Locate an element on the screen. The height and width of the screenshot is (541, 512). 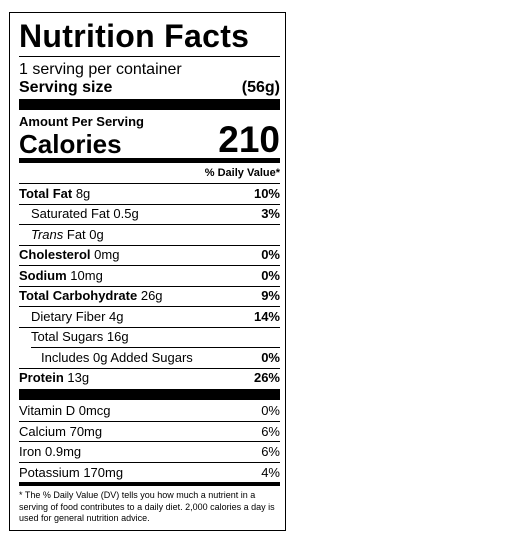
vitamin-row: Calcium 70mg 6% is located at coordinates (149, 431).